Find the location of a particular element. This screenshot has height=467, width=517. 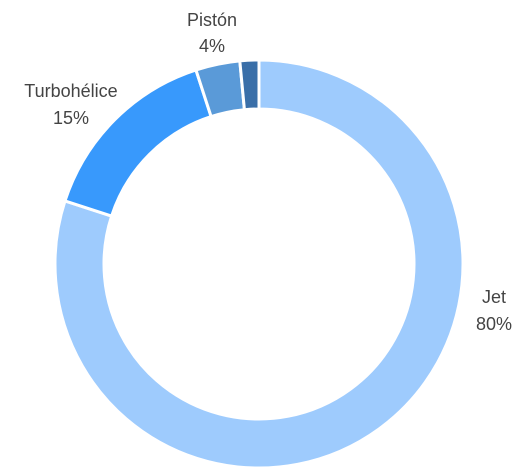

slice-label-value-piston: 4% is located at coordinates (212, 46).